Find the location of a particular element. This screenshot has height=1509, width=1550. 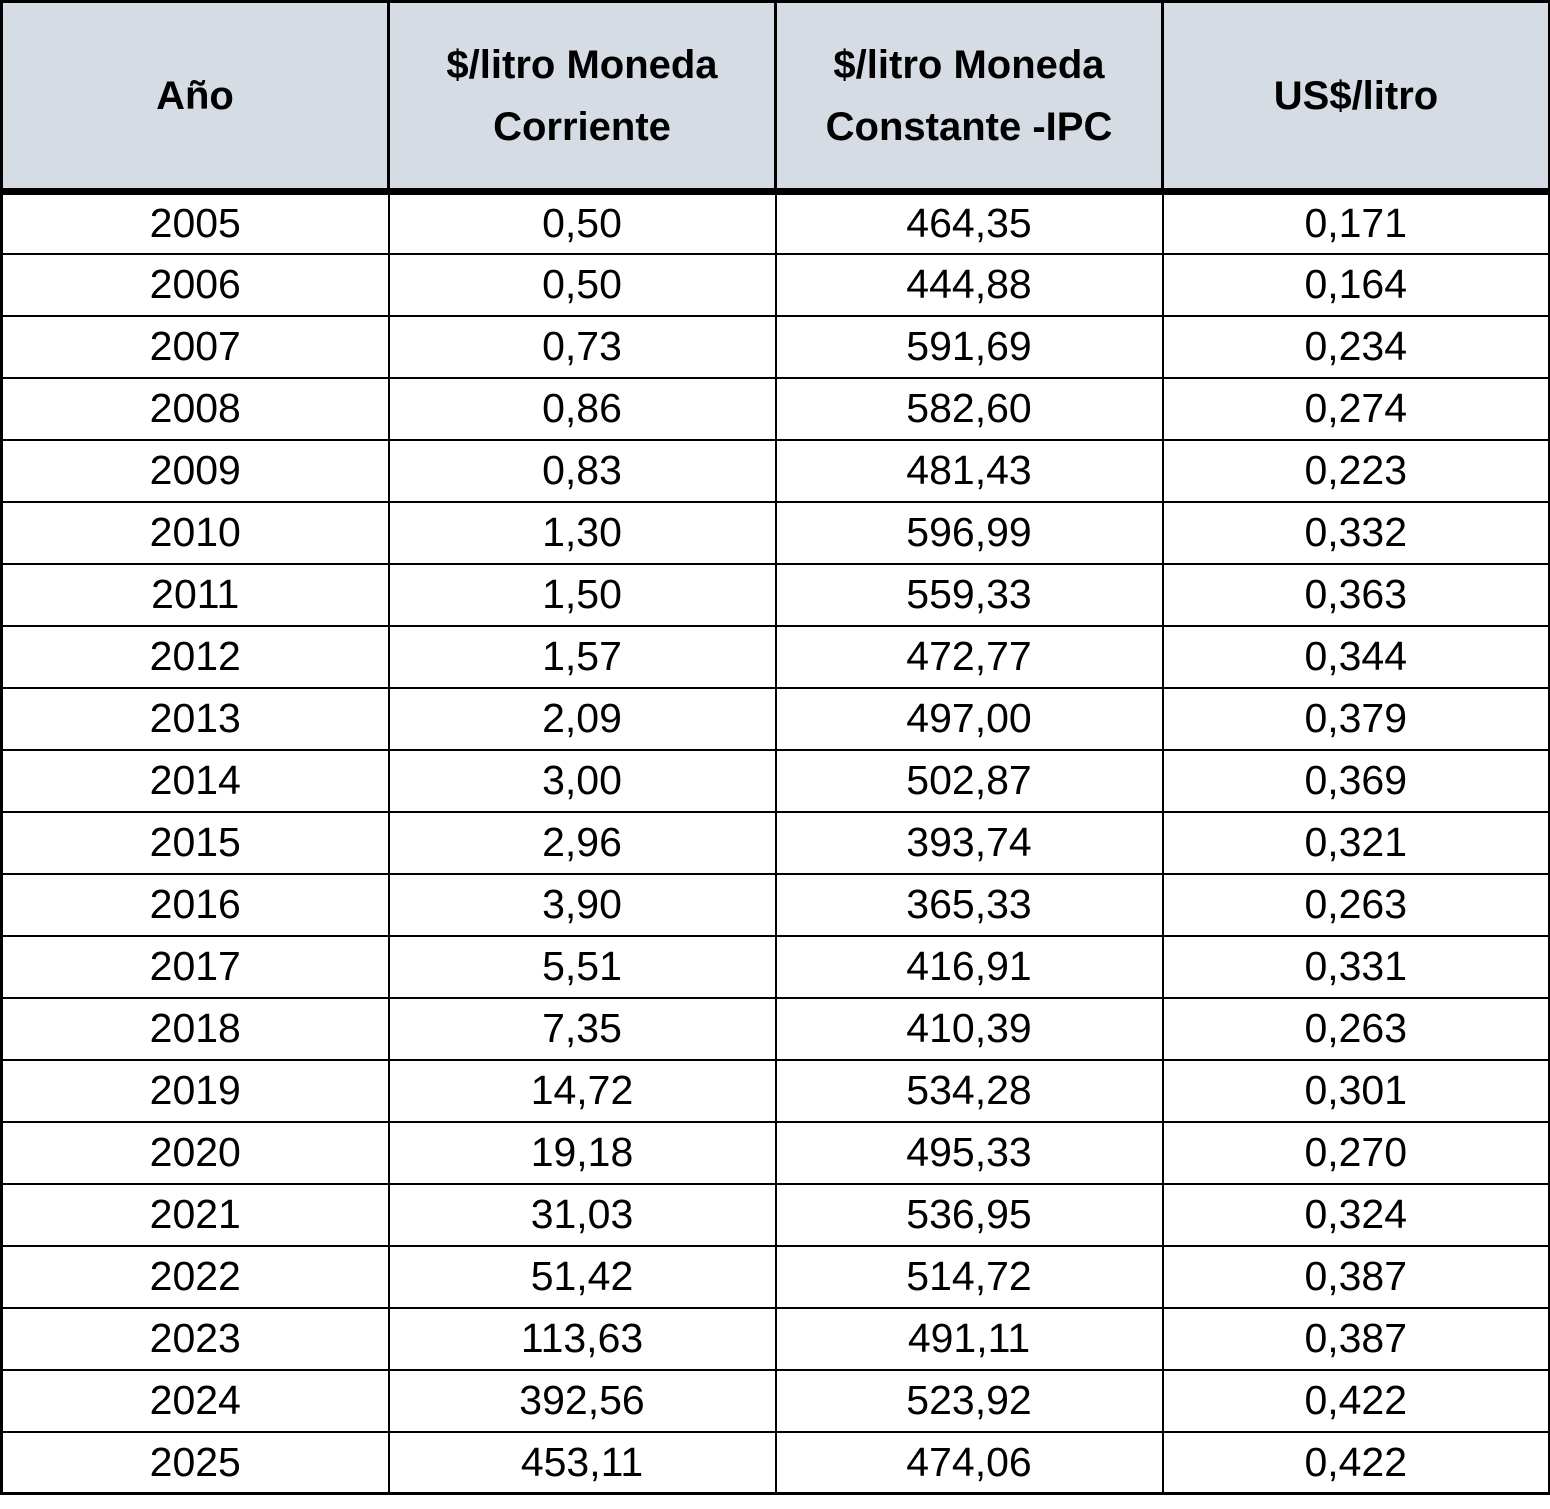

table-row: 2009 0,83 481,43 0,223 is located at coordinates (775, 470).